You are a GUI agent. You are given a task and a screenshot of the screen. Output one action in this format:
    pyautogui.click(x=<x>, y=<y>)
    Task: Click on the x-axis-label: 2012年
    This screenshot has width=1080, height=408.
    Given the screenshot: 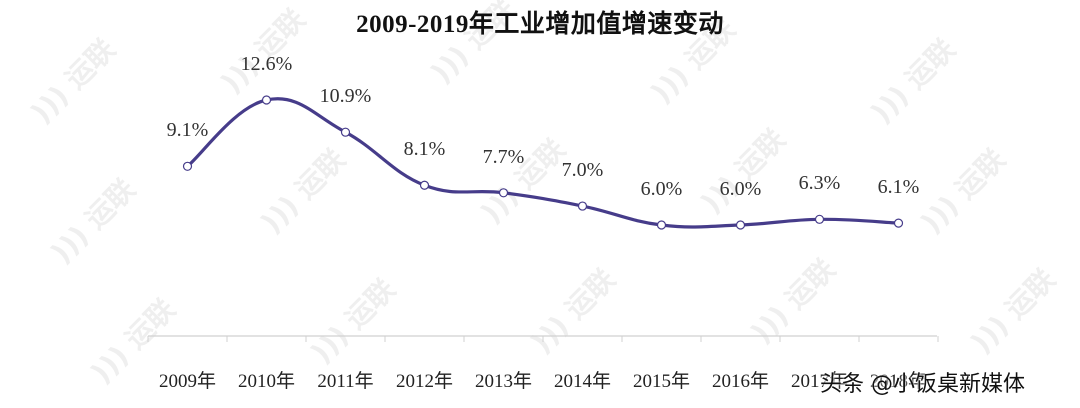 What is the action you would take?
    pyautogui.click(x=424, y=381)
    